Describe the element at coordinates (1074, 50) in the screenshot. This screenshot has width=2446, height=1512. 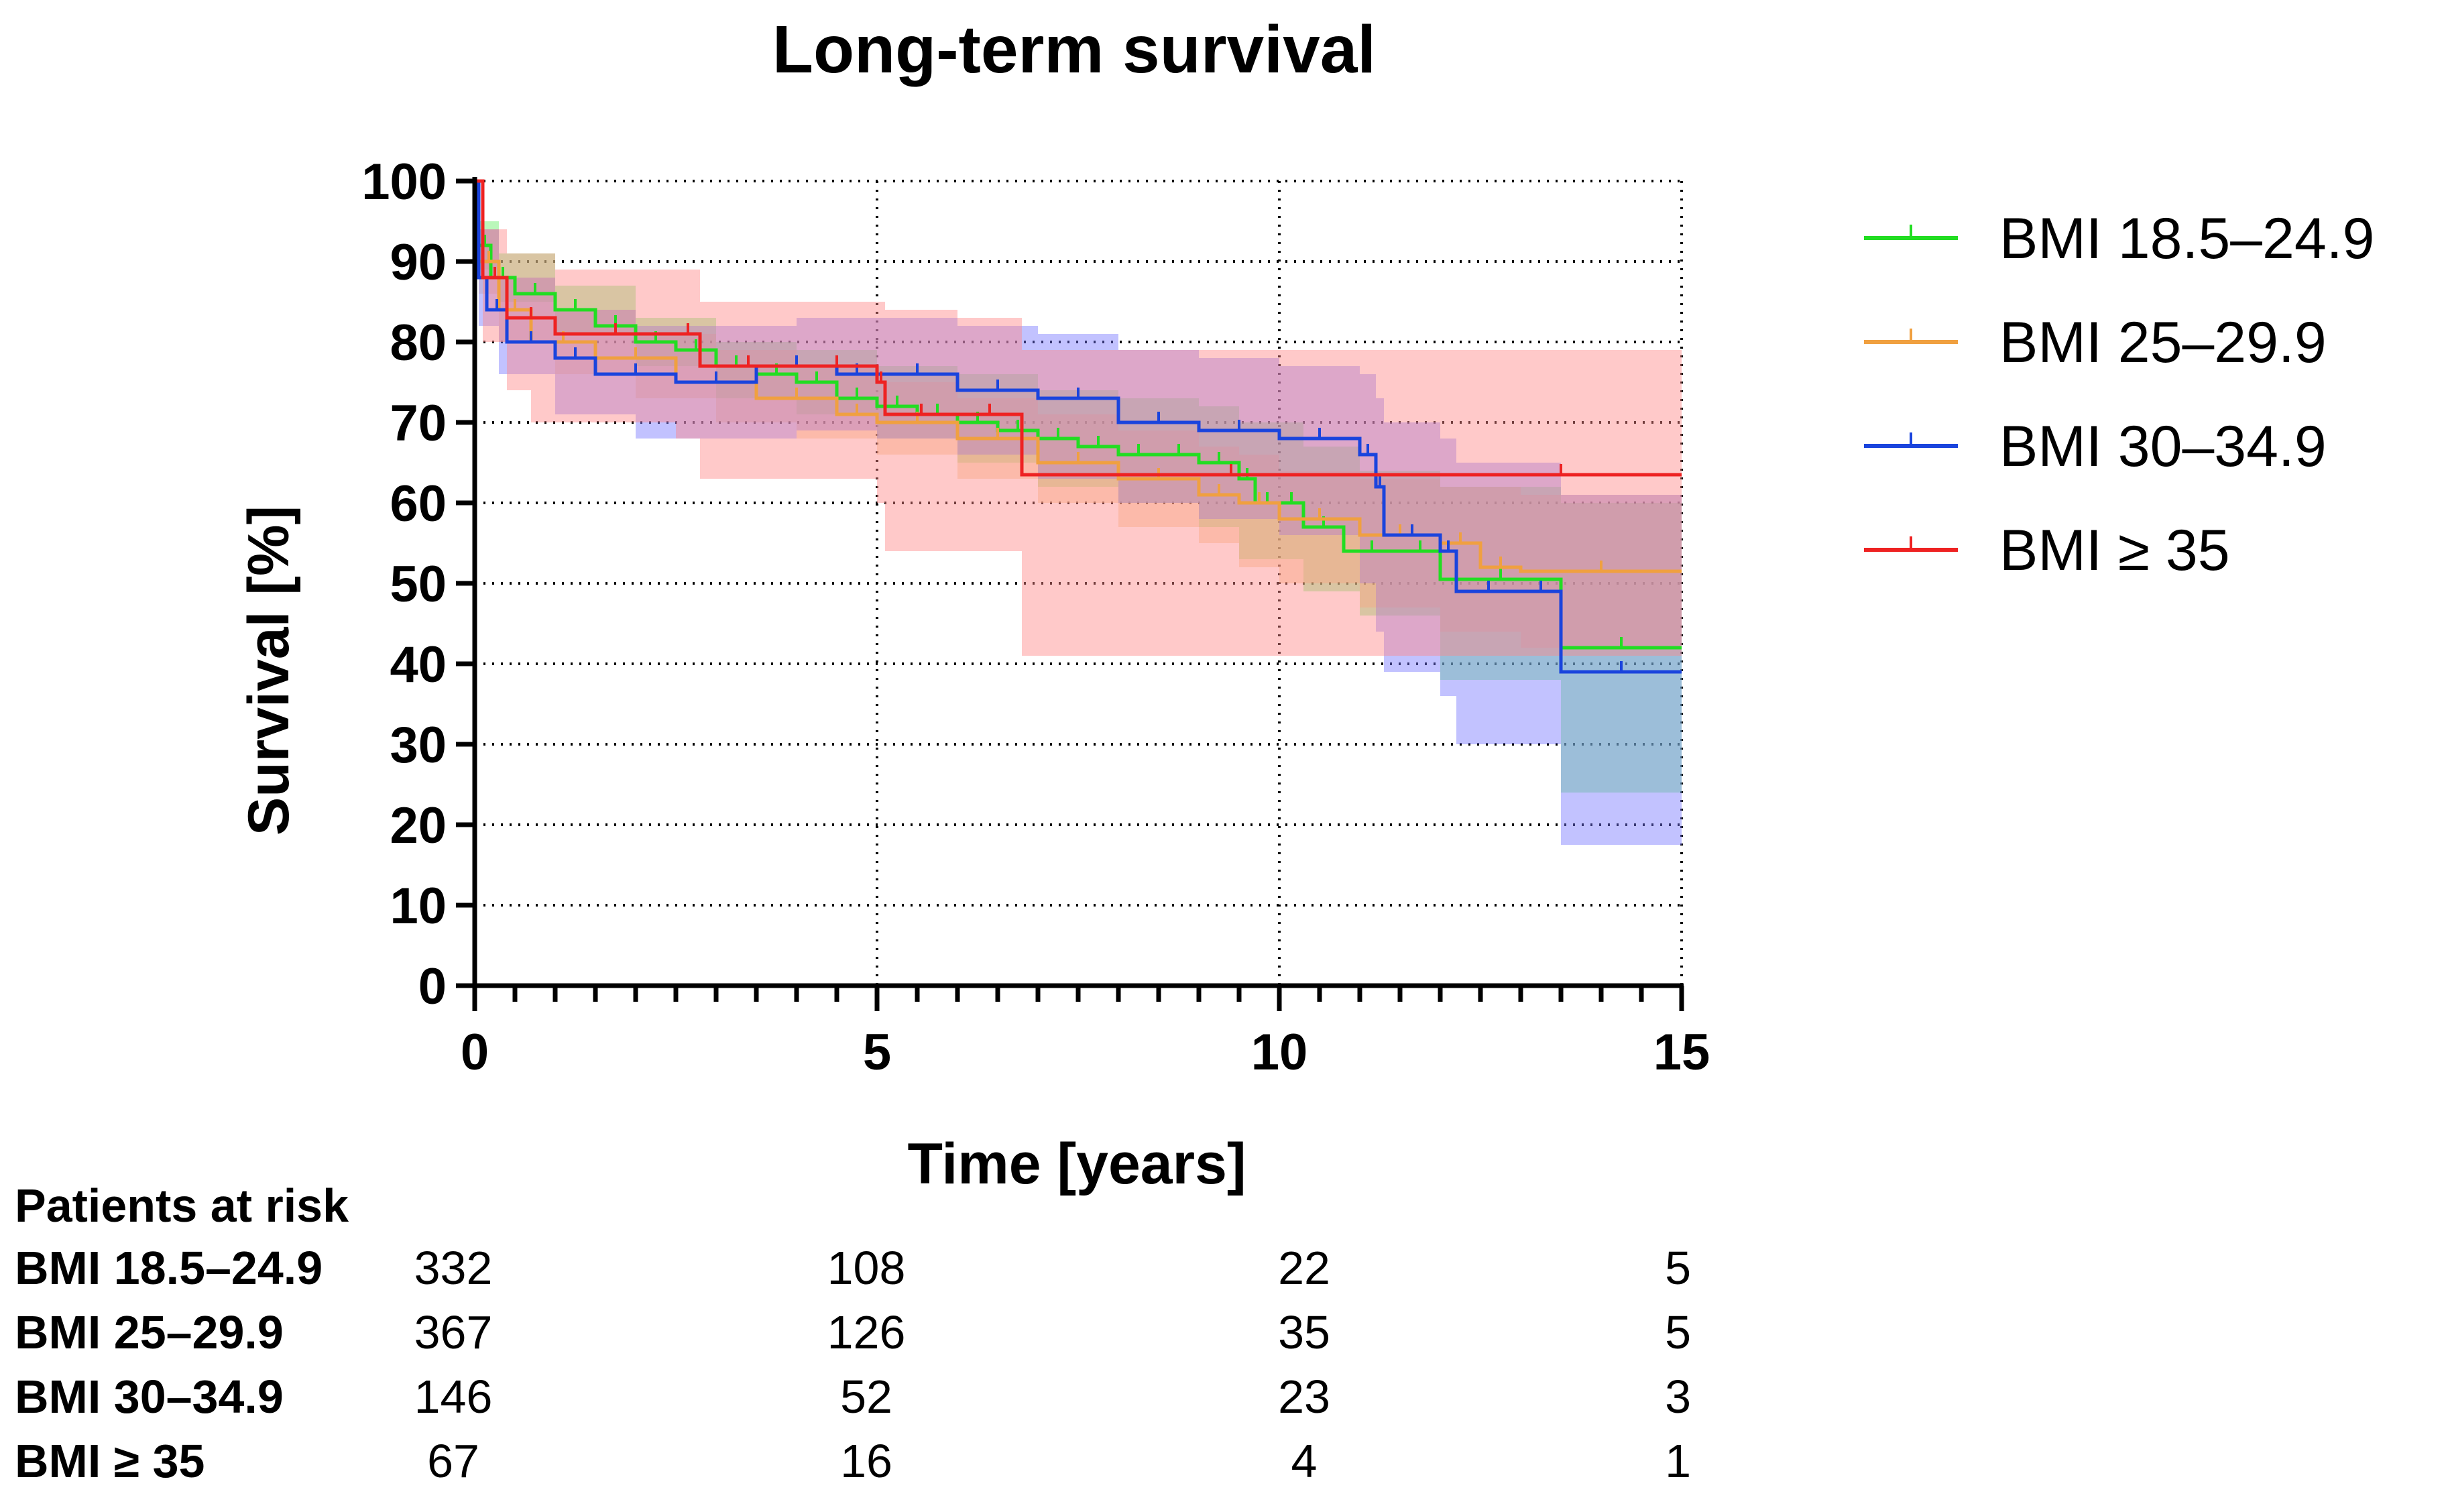
I see `chart-title: Long-term survival` at that location.